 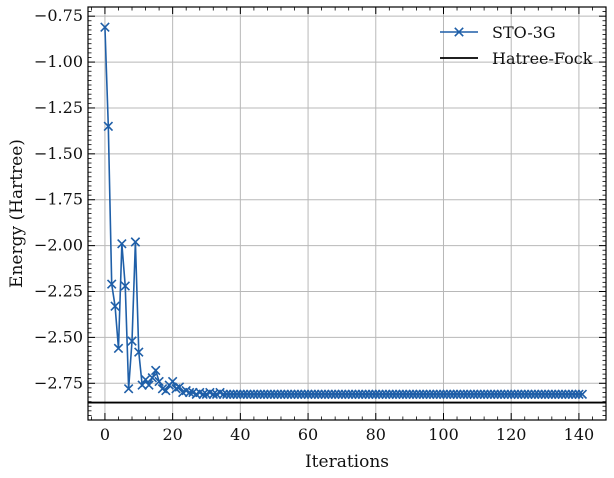 I want to click on y-tick-label: −2.75, so click(x=58, y=382).